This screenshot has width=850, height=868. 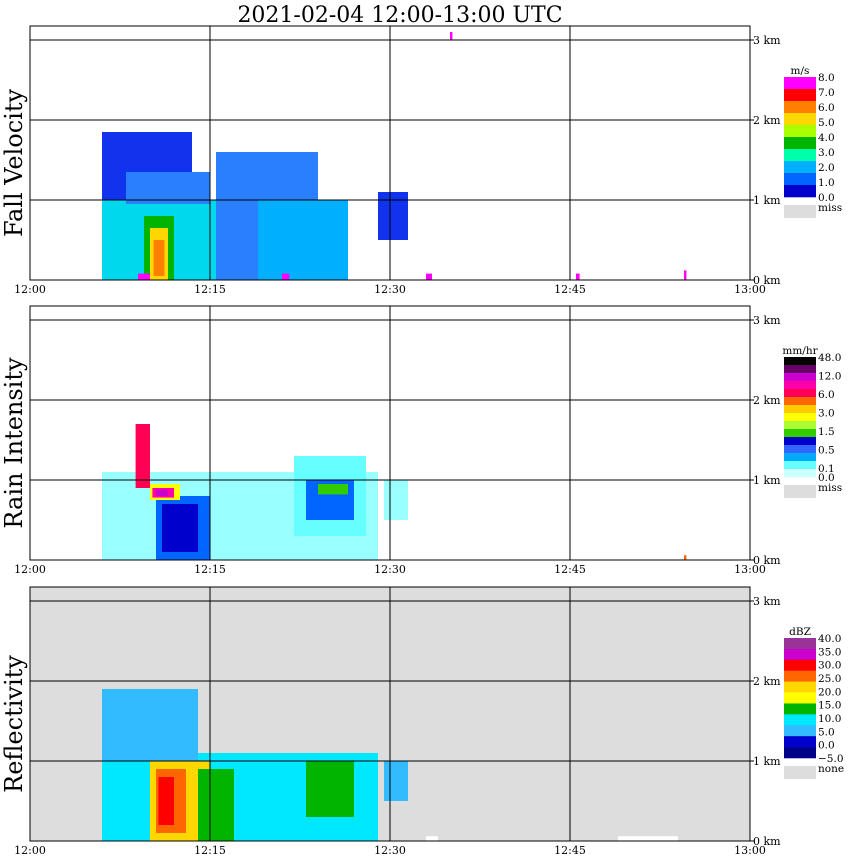 I want to click on legend-unit: mm/hr, so click(x=800, y=351).